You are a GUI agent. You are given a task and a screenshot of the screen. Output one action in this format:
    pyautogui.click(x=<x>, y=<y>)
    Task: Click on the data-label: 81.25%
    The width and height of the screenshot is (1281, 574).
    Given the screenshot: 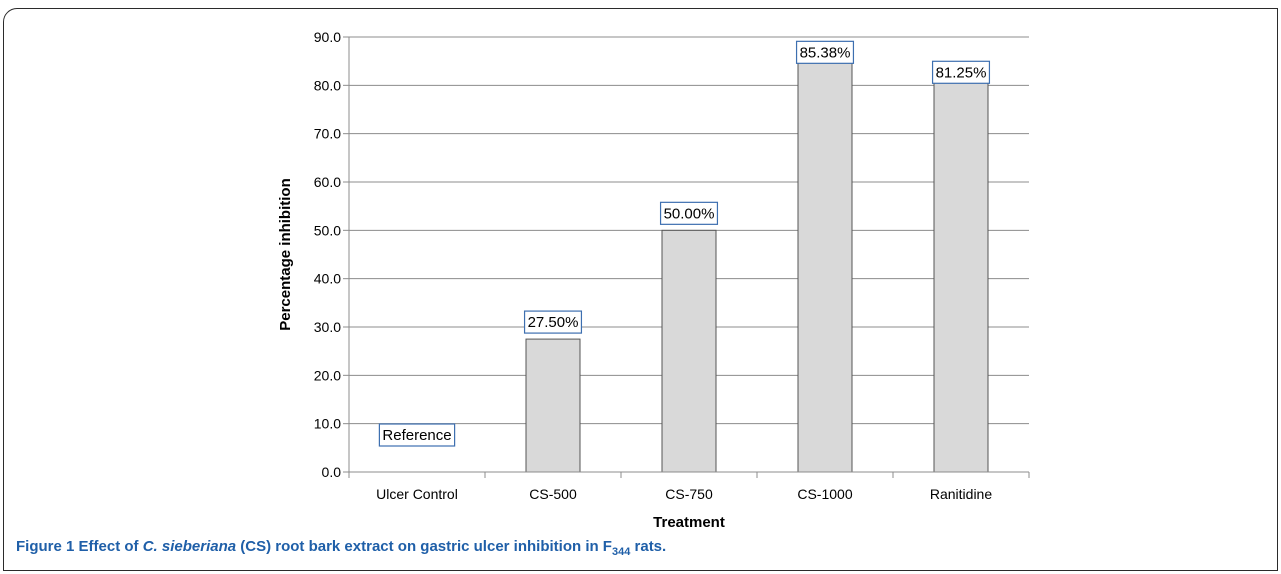 What is the action you would take?
    pyautogui.click(x=961, y=72)
    